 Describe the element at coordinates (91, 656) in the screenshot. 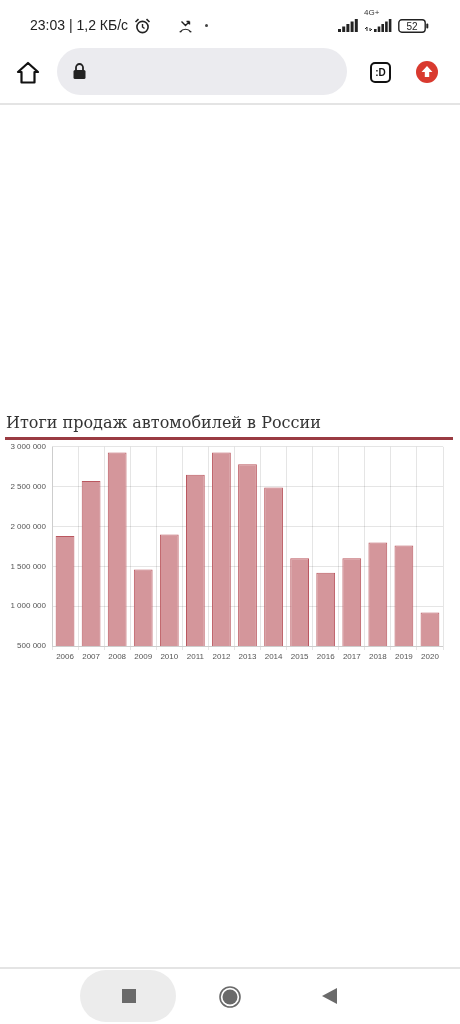

I see `x-tick-label: 2007` at that location.